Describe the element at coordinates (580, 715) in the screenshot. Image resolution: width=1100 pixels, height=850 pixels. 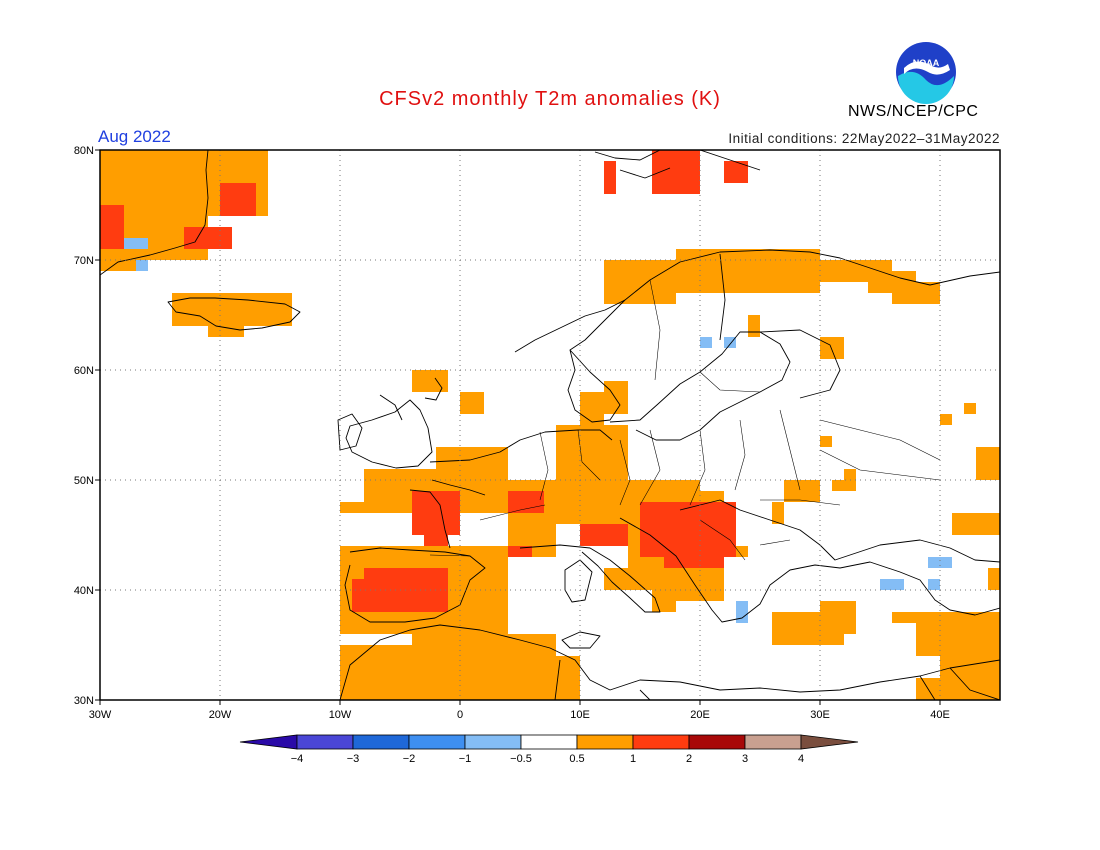
I see `x-tick-label: 10E` at that location.